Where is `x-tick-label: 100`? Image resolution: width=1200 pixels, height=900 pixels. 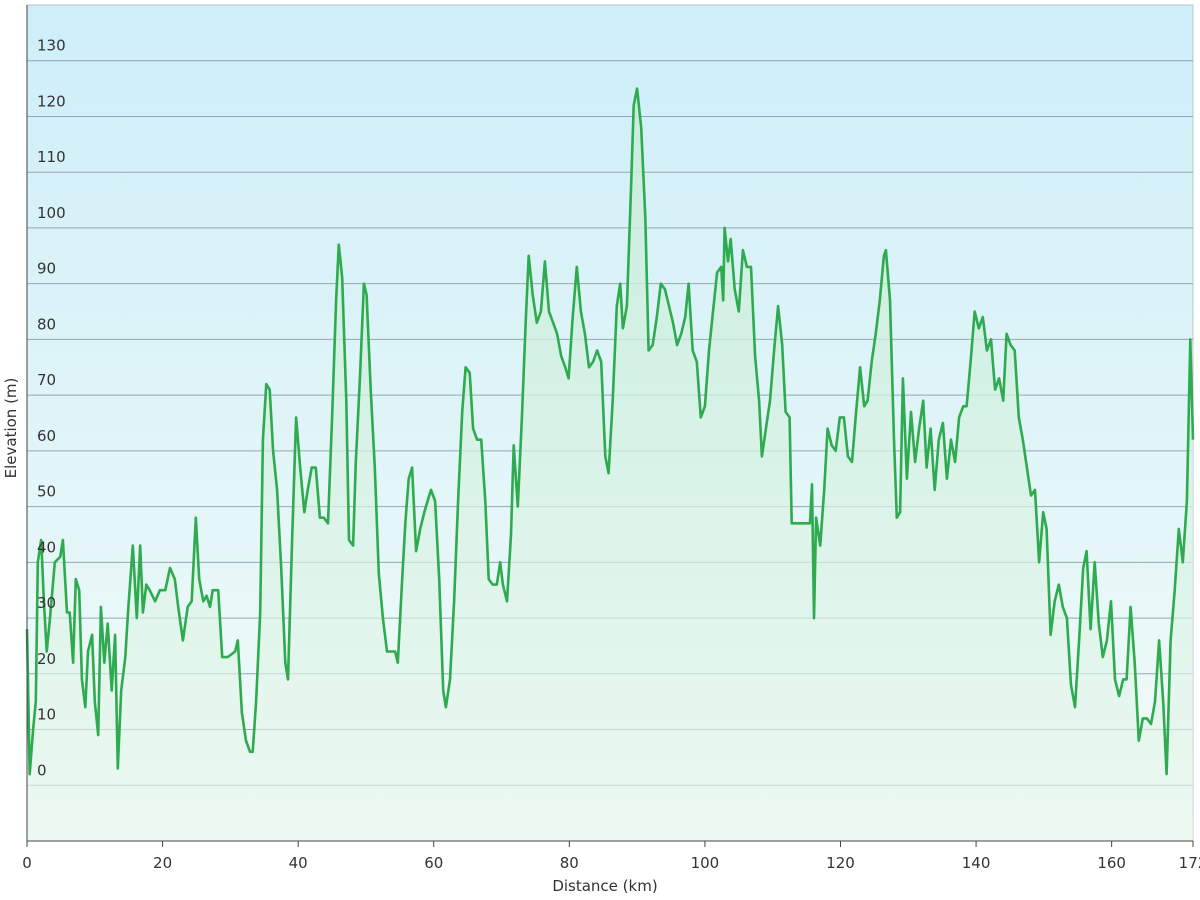
x-tick-label: 100 is located at coordinates (705, 863).